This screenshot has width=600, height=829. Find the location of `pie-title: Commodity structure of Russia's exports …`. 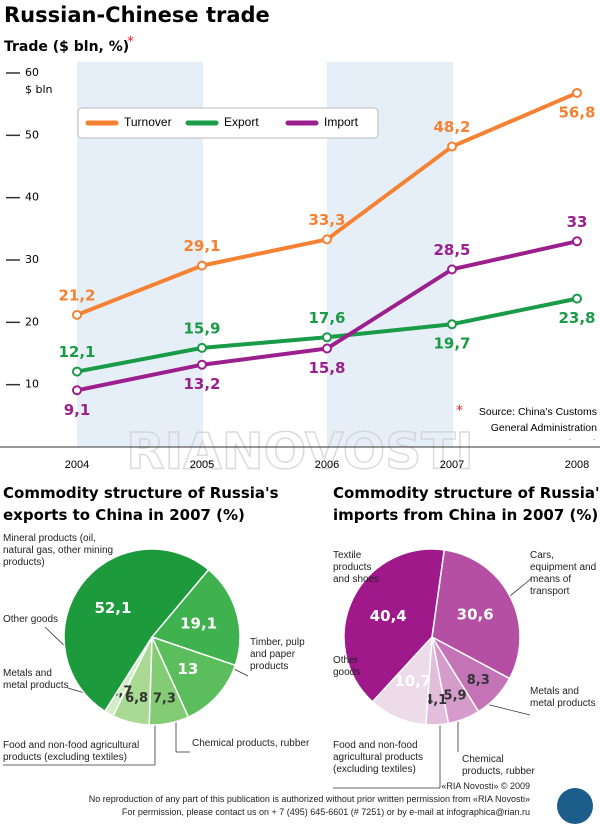

pie-title: Commodity structure of Russia's exports … is located at coordinates (141, 504).